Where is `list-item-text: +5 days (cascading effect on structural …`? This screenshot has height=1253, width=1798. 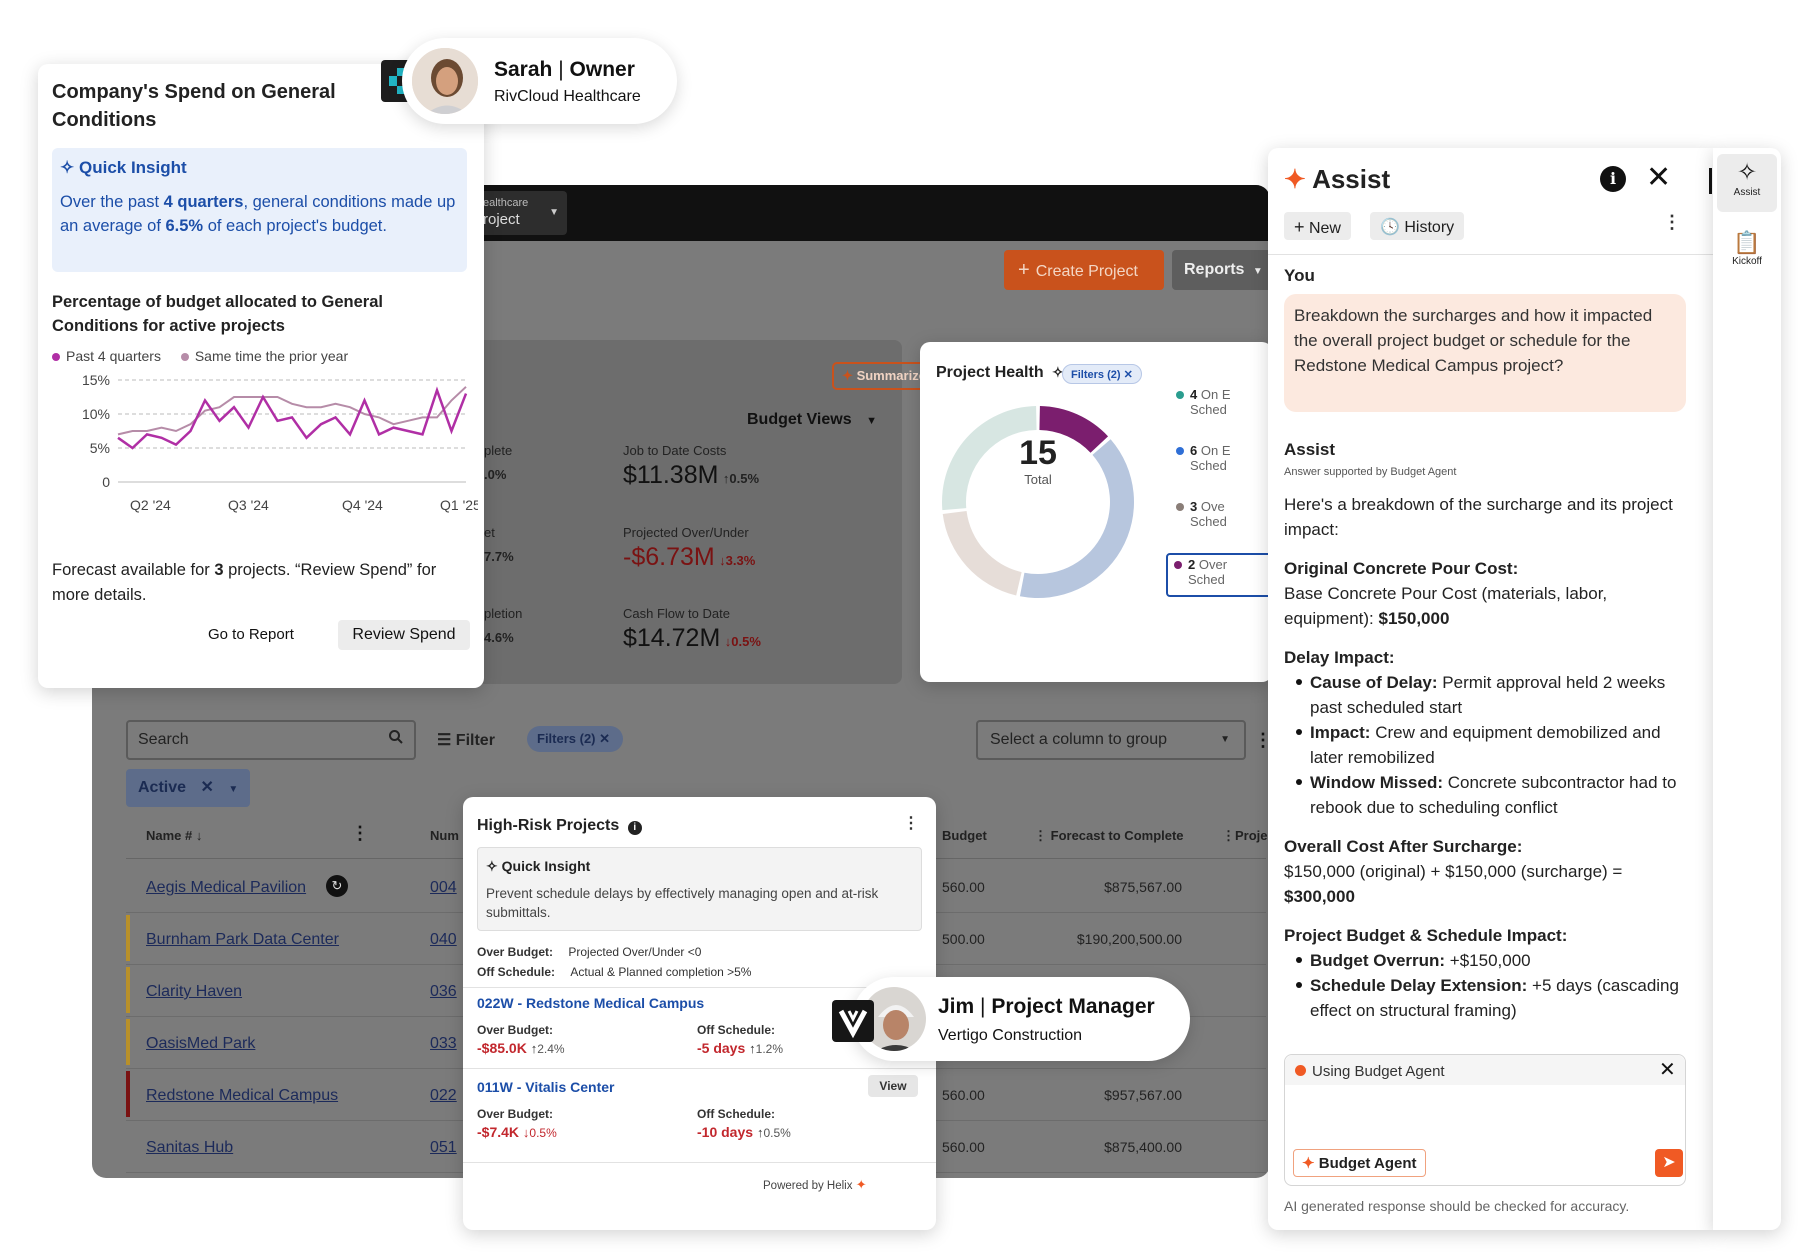 list-item-text: +5 days (cascading effect on structural … is located at coordinates (1494, 998).